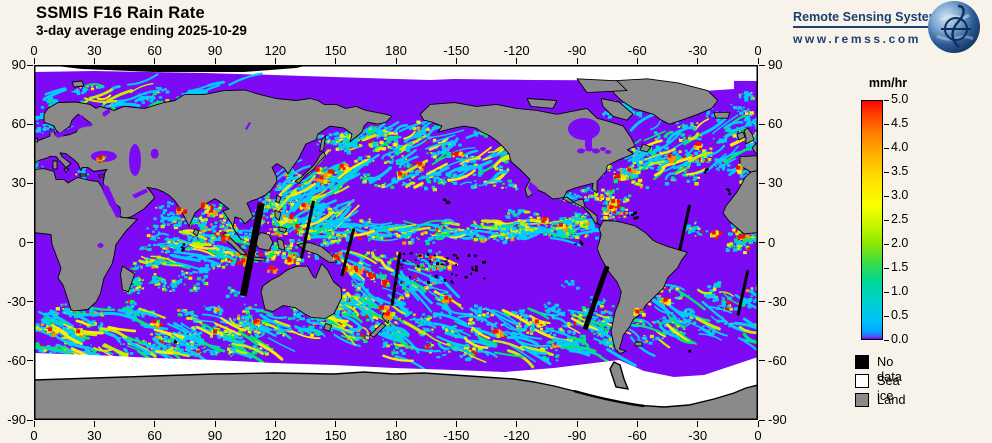 The width and height of the screenshot is (992, 443). I want to click on remss-url-link: www.remss.com, so click(857, 39).